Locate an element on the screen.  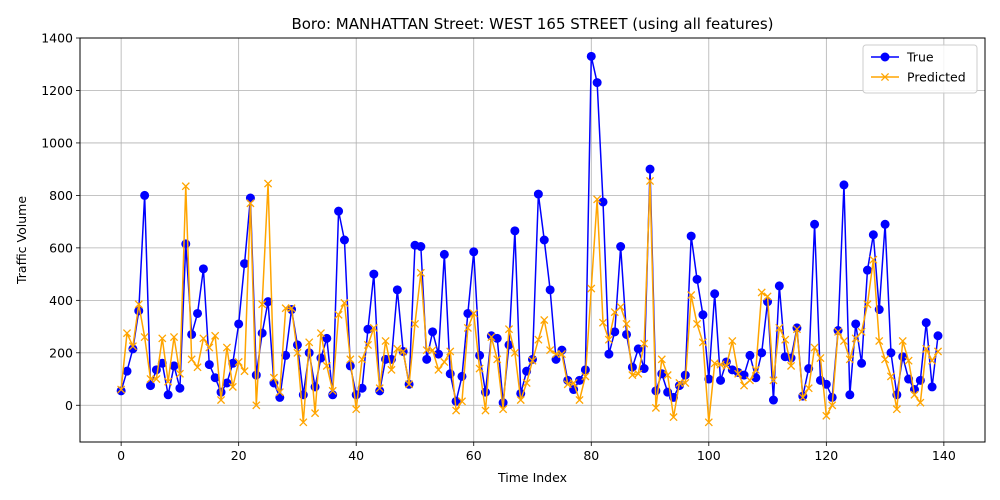
y-tick-label: 1000 is located at coordinates (57, 142).